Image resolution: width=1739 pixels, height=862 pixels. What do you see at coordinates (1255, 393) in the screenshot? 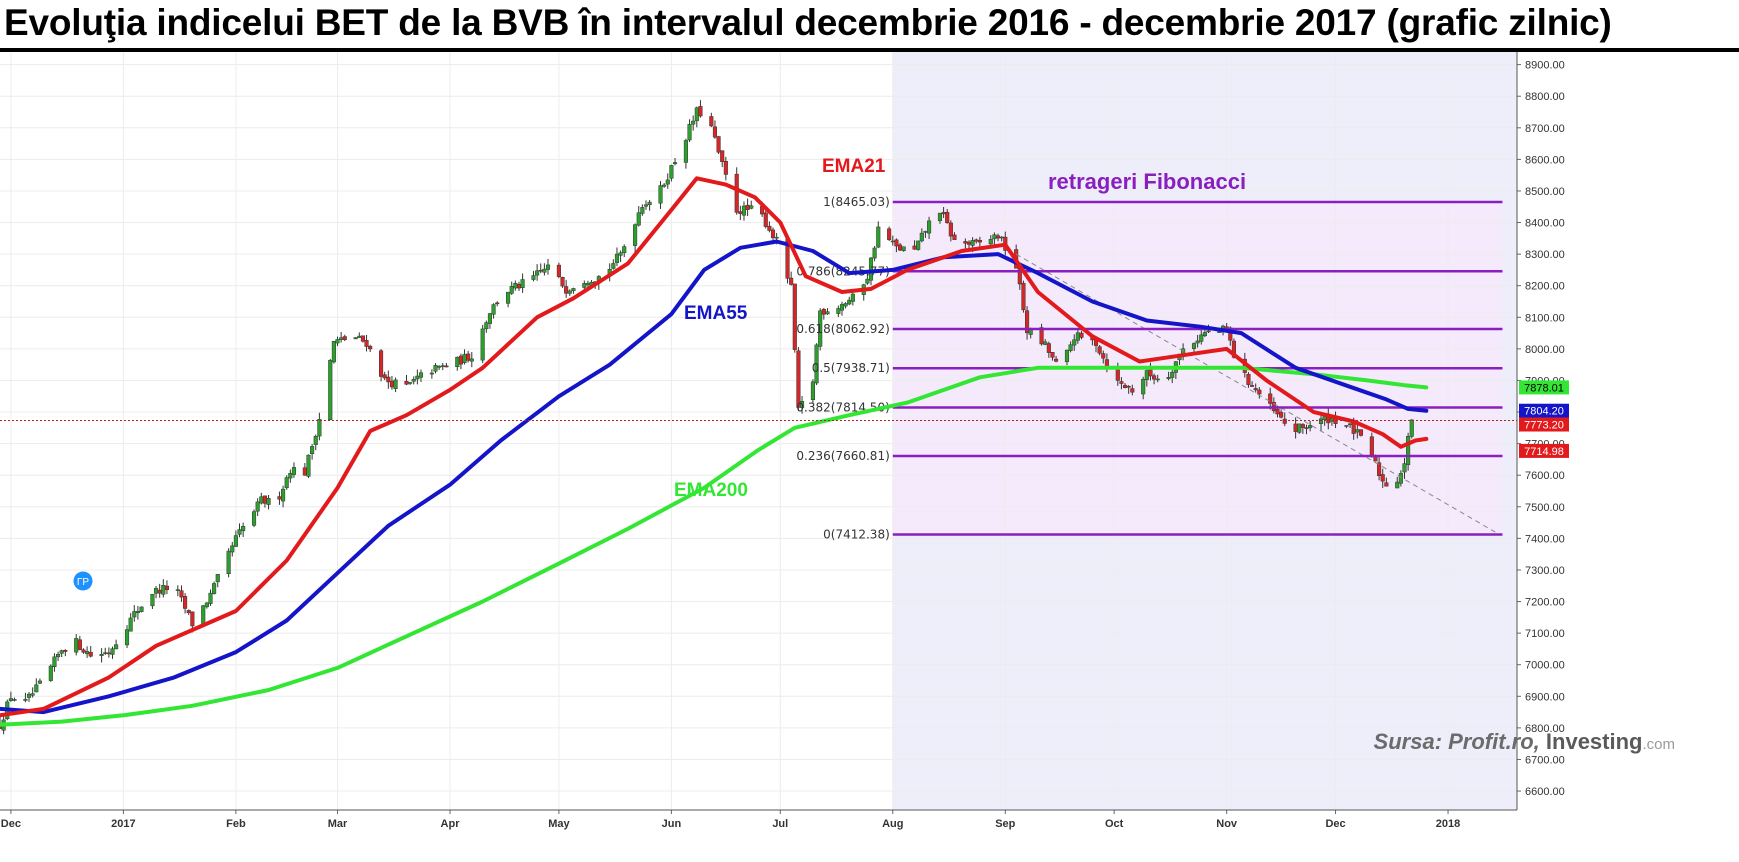
I see `downtrend-line` at bounding box center [1255, 393].